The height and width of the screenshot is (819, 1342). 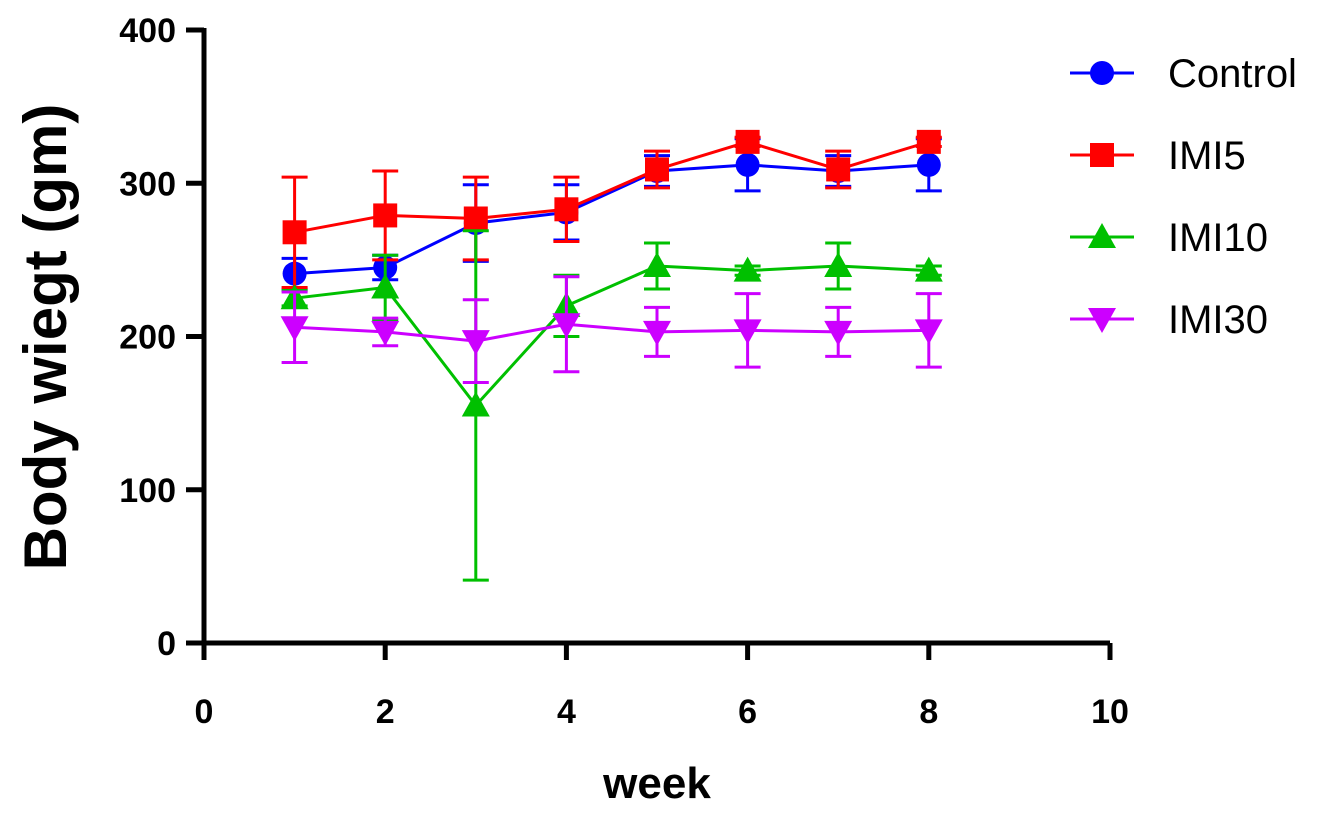 I want to click on y-ticks: 0 100 200 300 400, so click(x=161, y=337).